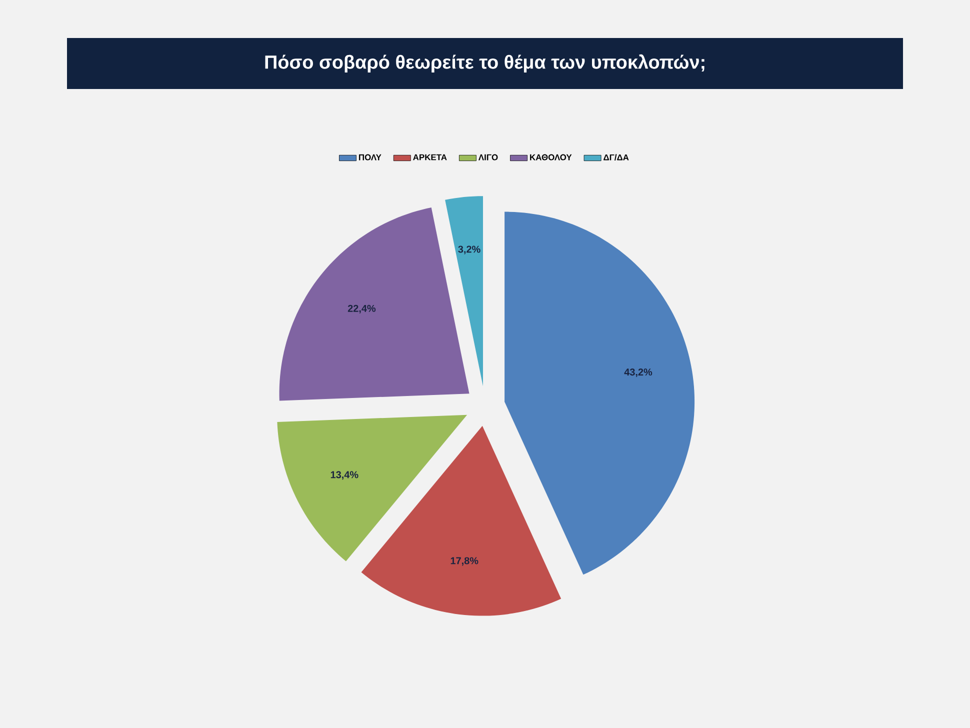  I want to click on legend-label: ΚΑΘΟΛΟΥ, so click(551, 157).